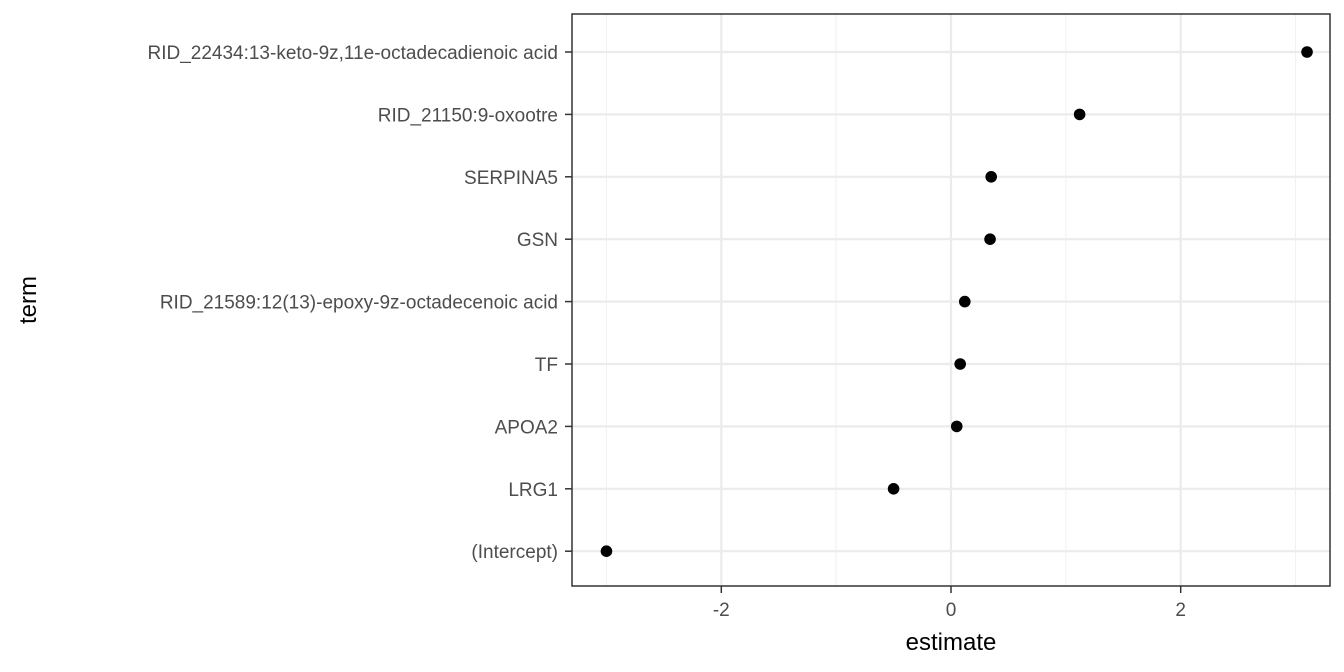 The width and height of the screenshot is (1344, 672). I want to click on y-tick-label: SERPINA5, so click(511, 178).